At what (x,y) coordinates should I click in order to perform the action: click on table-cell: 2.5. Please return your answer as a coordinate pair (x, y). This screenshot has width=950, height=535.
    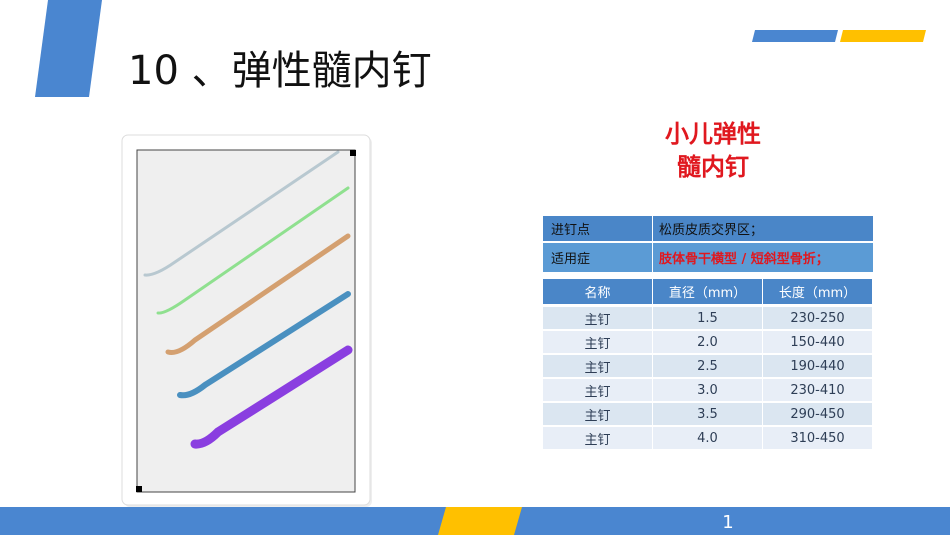
    Looking at the image, I should click on (707, 366).